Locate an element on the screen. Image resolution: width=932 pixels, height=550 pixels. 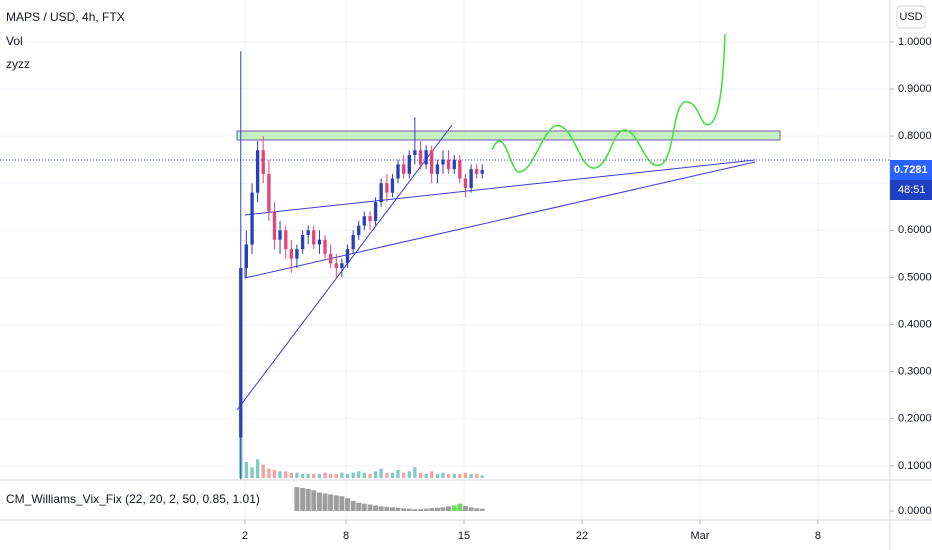
indicator-label: zyzz is located at coordinates (18, 64).